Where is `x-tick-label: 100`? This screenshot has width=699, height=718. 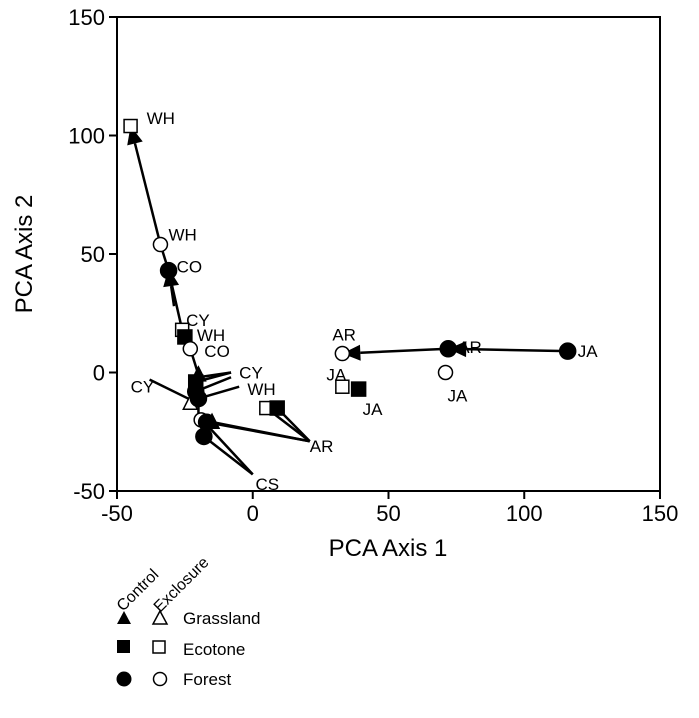
x-tick-label: 100 is located at coordinates (524, 513).